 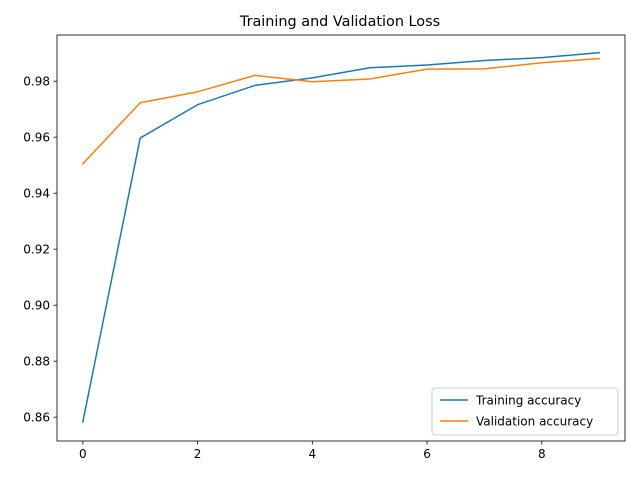 I want to click on x-tick-label: 8, so click(x=542, y=454).